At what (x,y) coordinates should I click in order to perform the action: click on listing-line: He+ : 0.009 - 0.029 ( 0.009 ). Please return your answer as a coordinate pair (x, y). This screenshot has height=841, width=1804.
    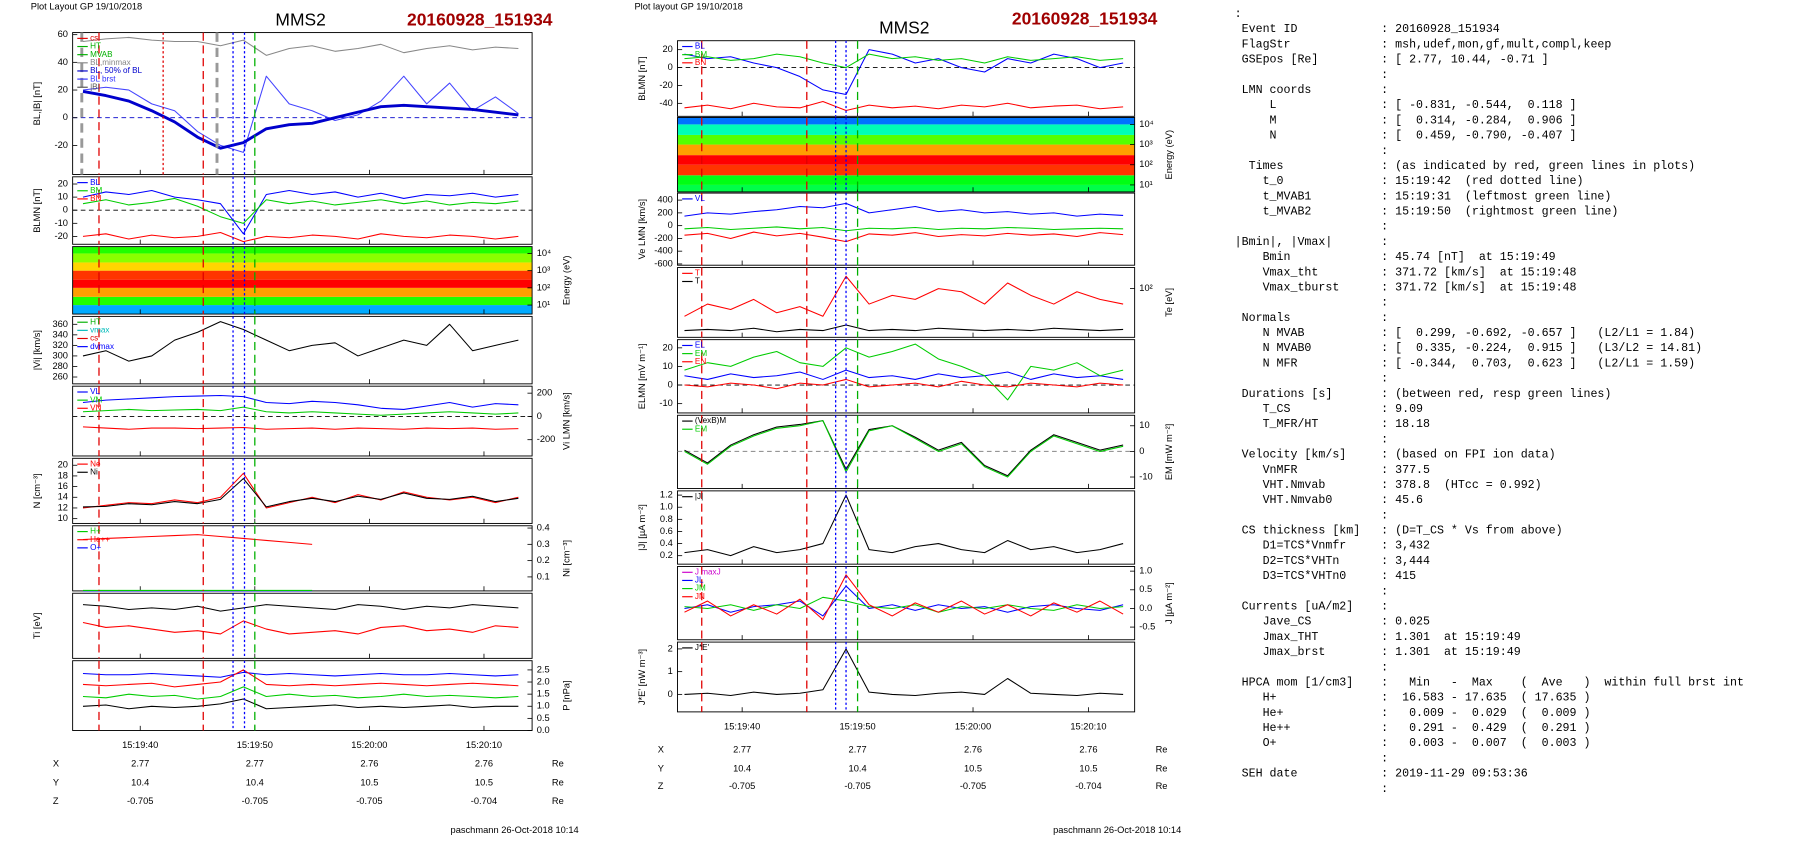
    Looking at the image, I should click on (1413, 713).